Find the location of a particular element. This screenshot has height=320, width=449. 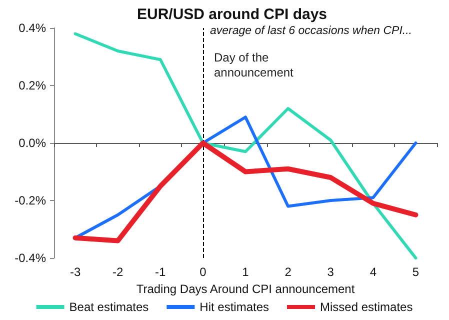

y-tick-label: 0.4% is located at coordinates (32, 28).